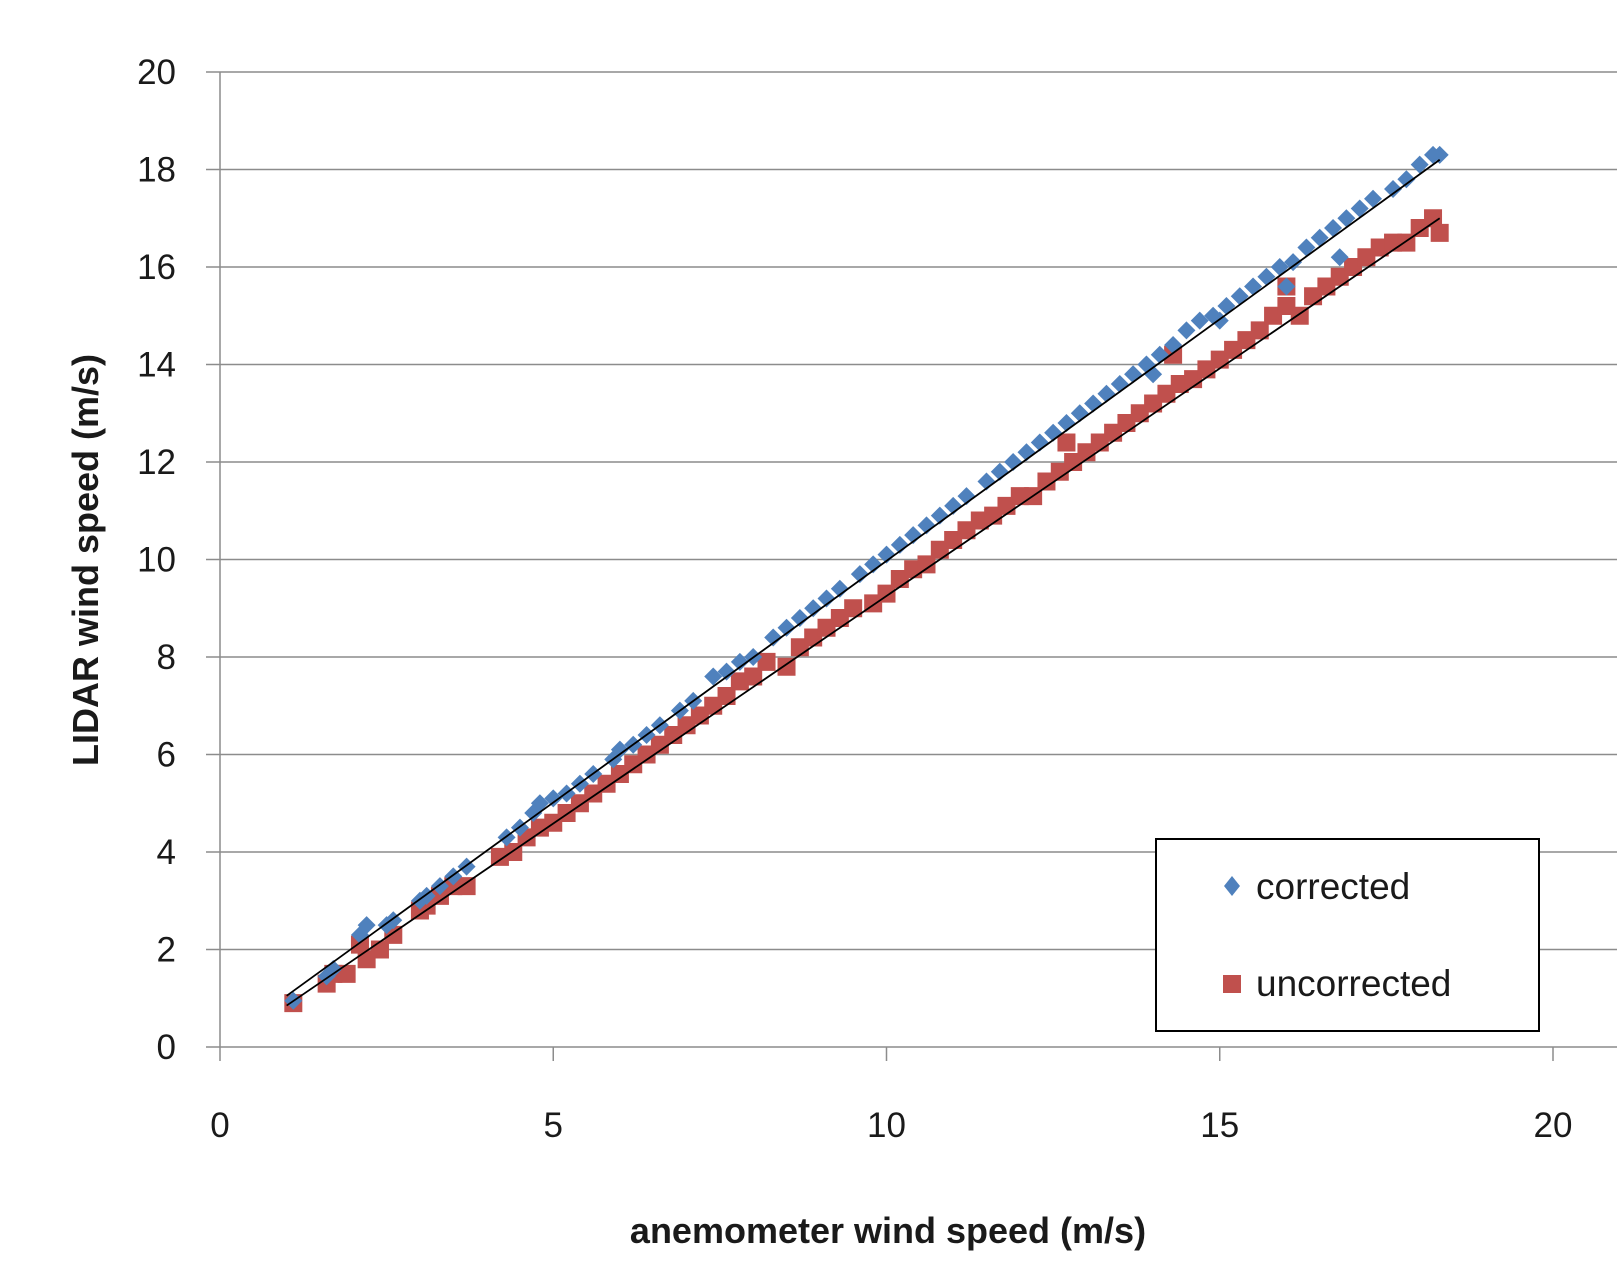  I want to click on y-tick-label: 0, so click(166, 1047).